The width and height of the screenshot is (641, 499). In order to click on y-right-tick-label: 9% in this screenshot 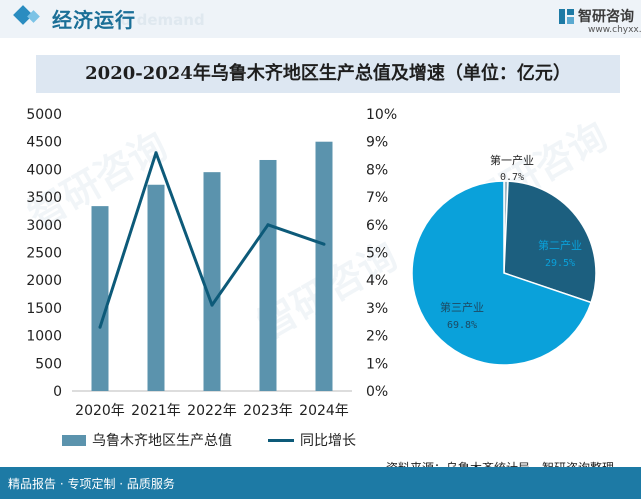, I will do `click(377, 143)`.